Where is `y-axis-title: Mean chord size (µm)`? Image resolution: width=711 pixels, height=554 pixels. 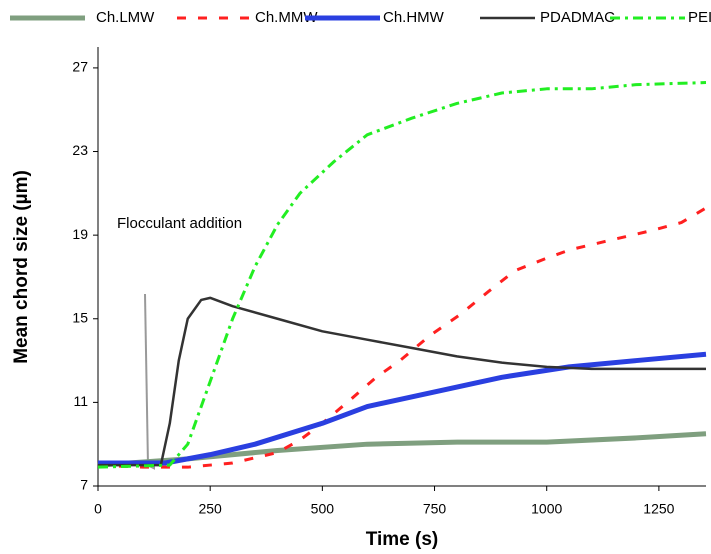
y-axis-title: Mean chord size (µm) is located at coordinates (21, 267).